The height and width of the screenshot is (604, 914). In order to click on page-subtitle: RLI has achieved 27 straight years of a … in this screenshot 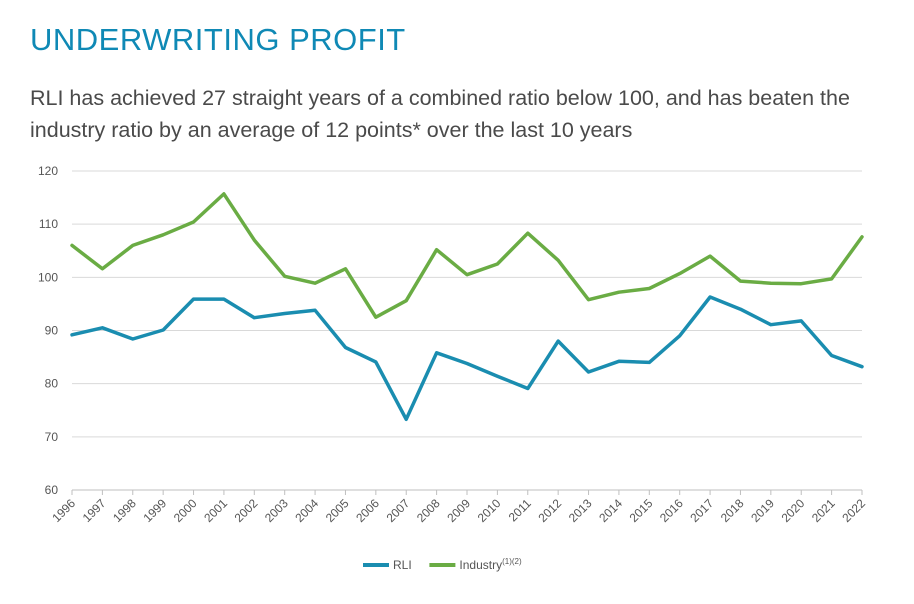, I will do `click(440, 114)`.